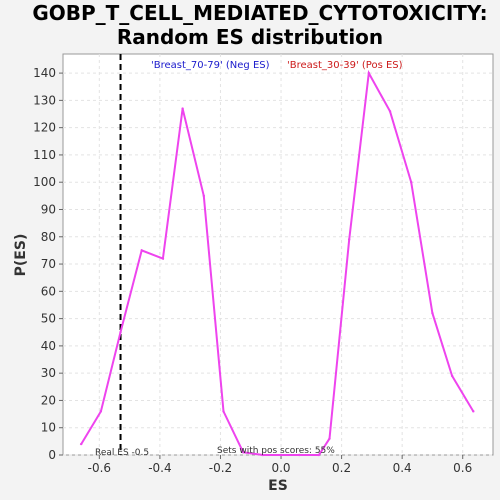 The image size is (500, 500). What do you see at coordinates (48, 291) in the screenshot?
I see `y-tick-label: 60` at bounding box center [48, 291].